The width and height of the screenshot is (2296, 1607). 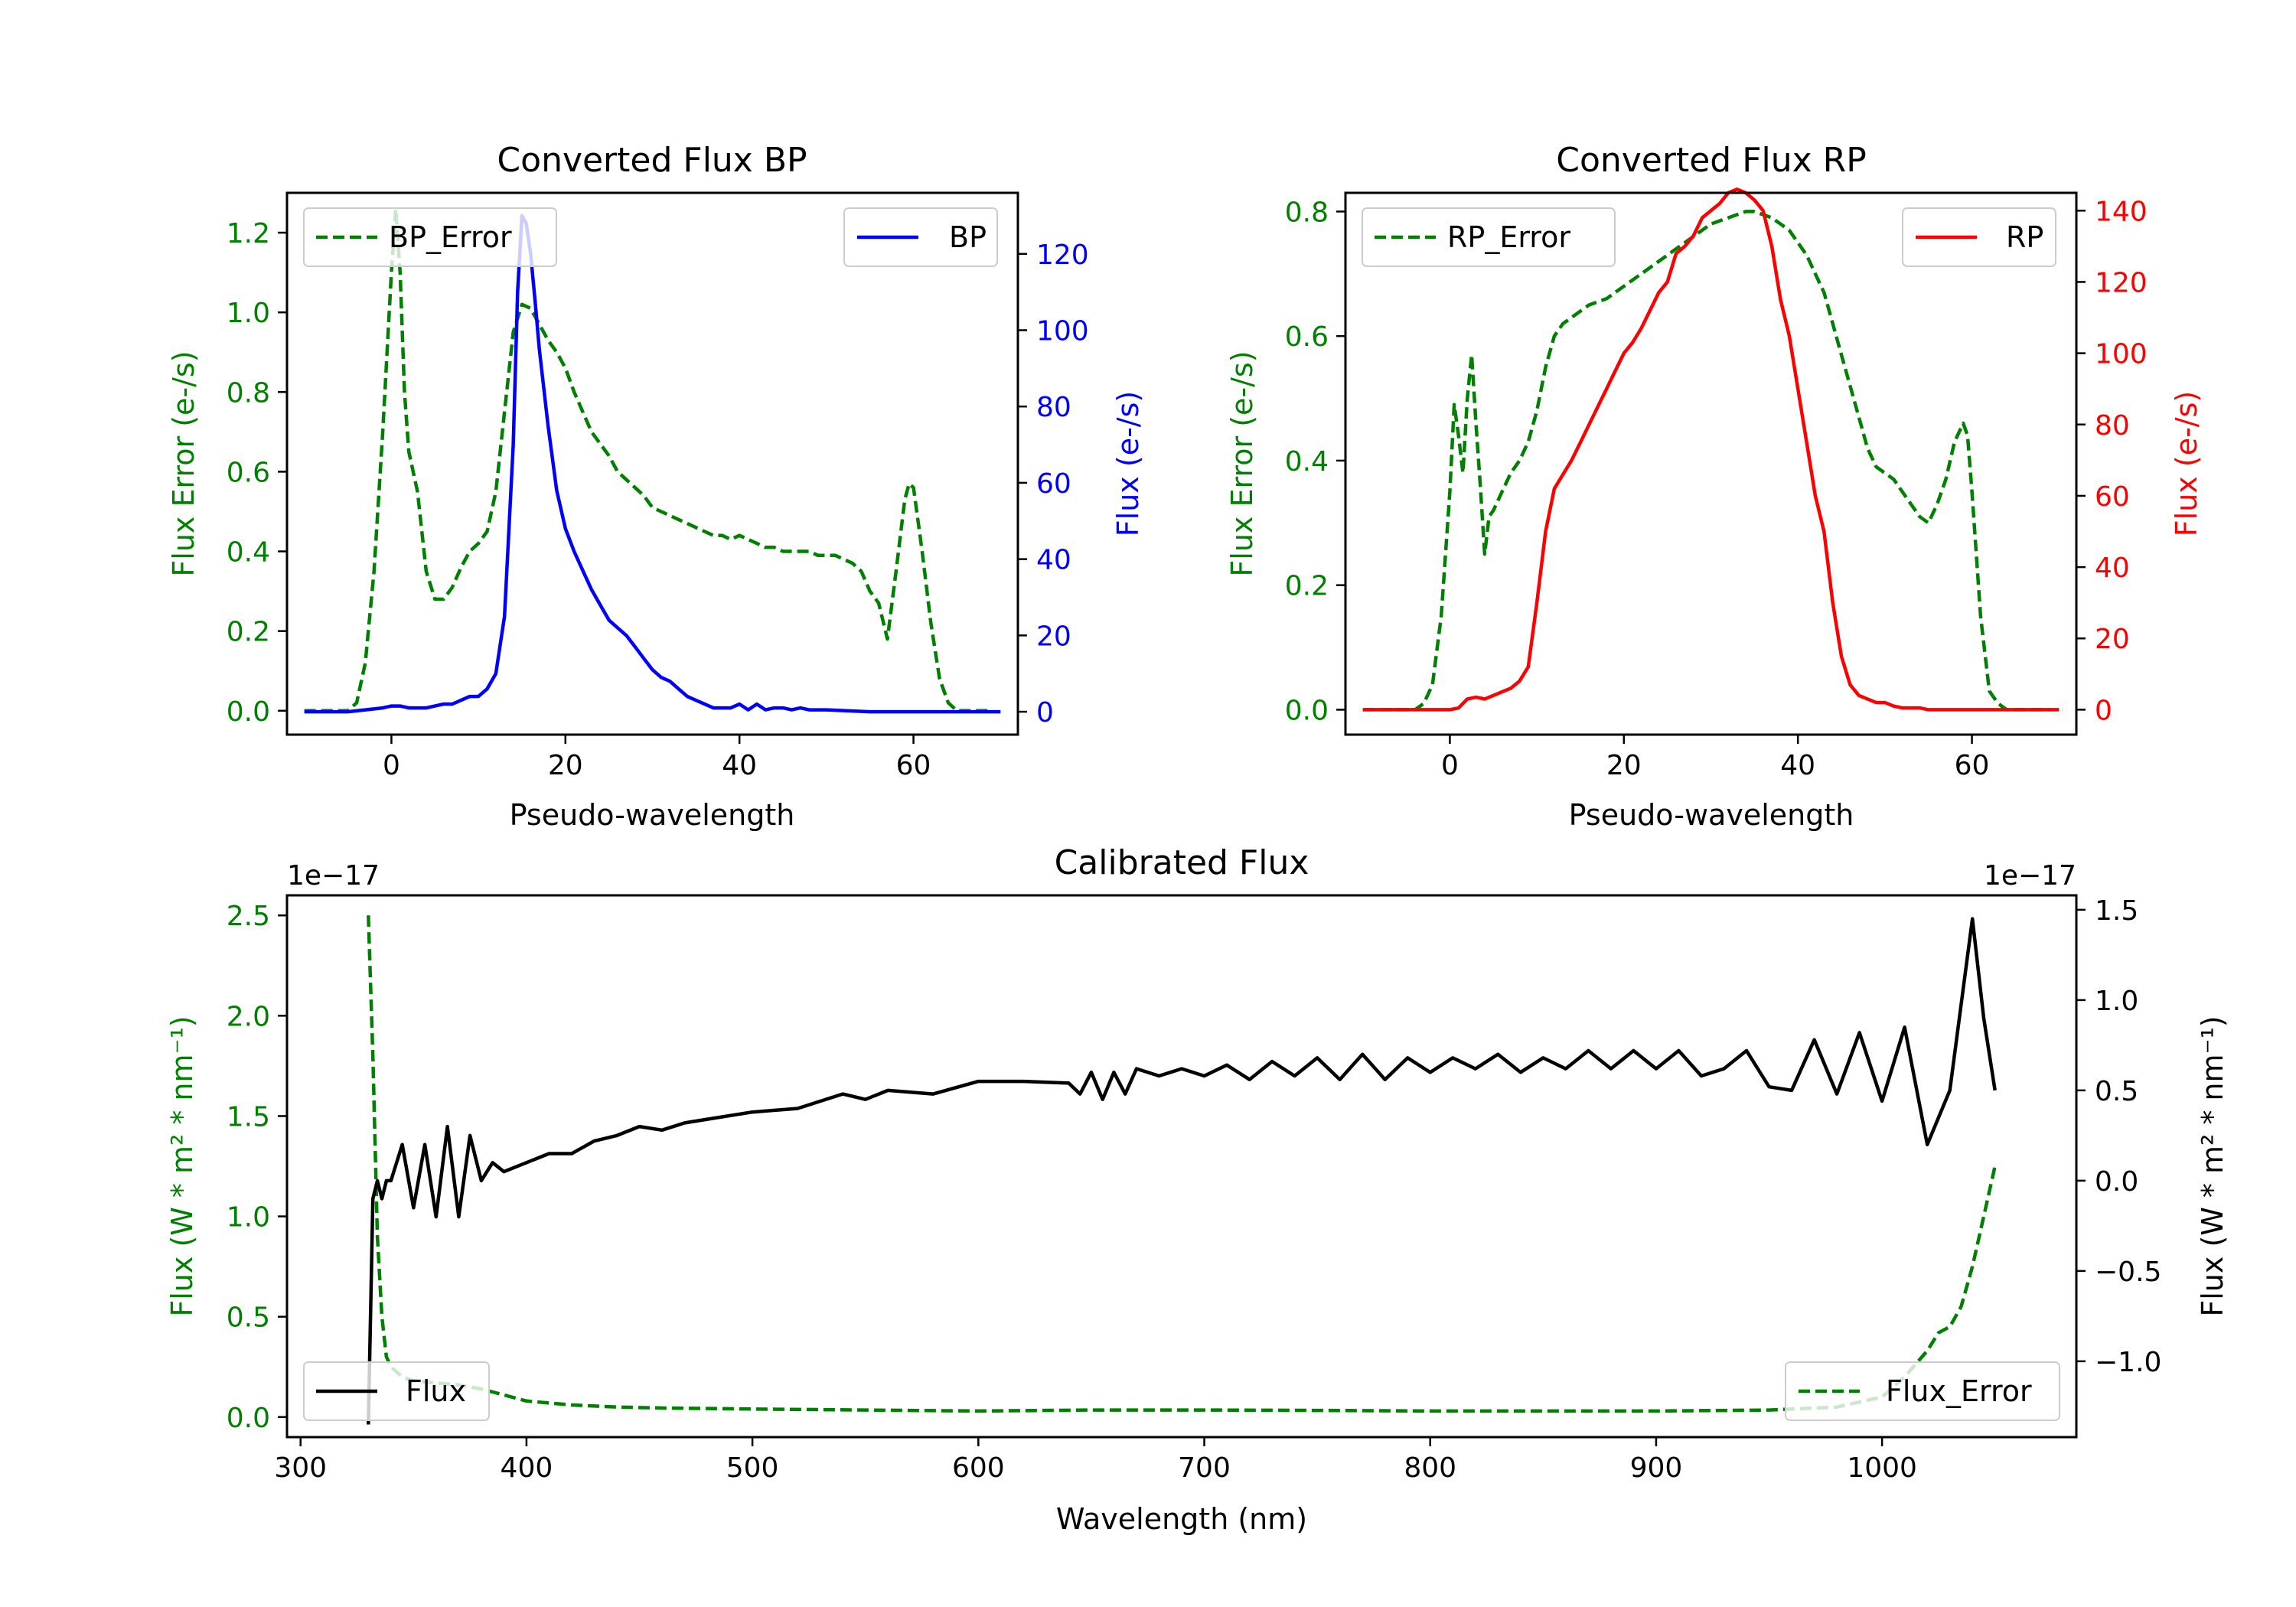 What do you see at coordinates (527, 1468) in the screenshot?
I see `x-tick-label: 400` at bounding box center [527, 1468].